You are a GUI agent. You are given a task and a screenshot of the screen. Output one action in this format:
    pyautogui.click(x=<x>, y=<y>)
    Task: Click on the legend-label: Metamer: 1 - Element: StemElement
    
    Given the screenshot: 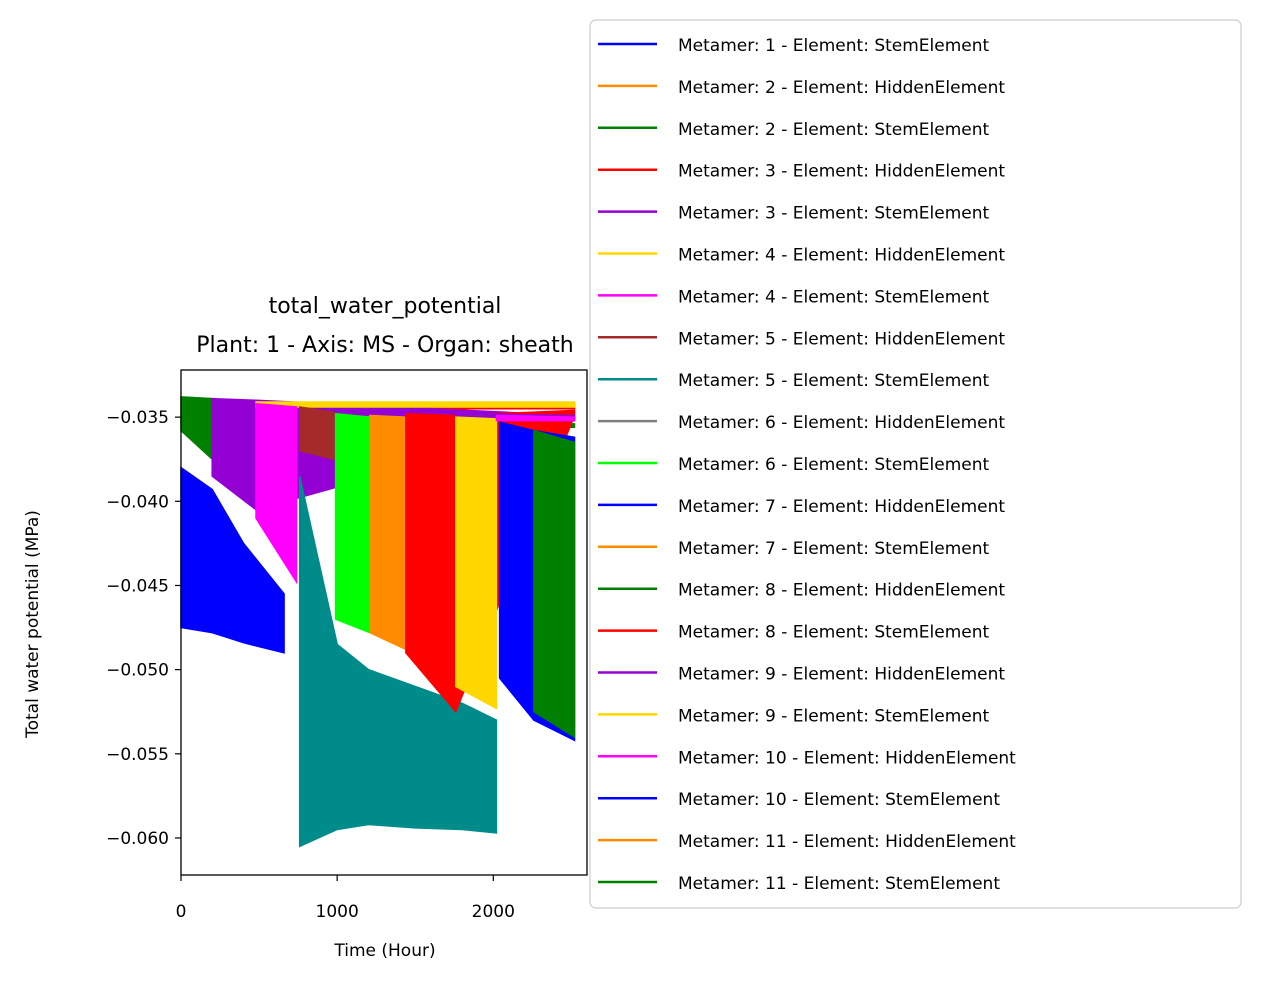 What is the action you would take?
    pyautogui.click(x=834, y=46)
    